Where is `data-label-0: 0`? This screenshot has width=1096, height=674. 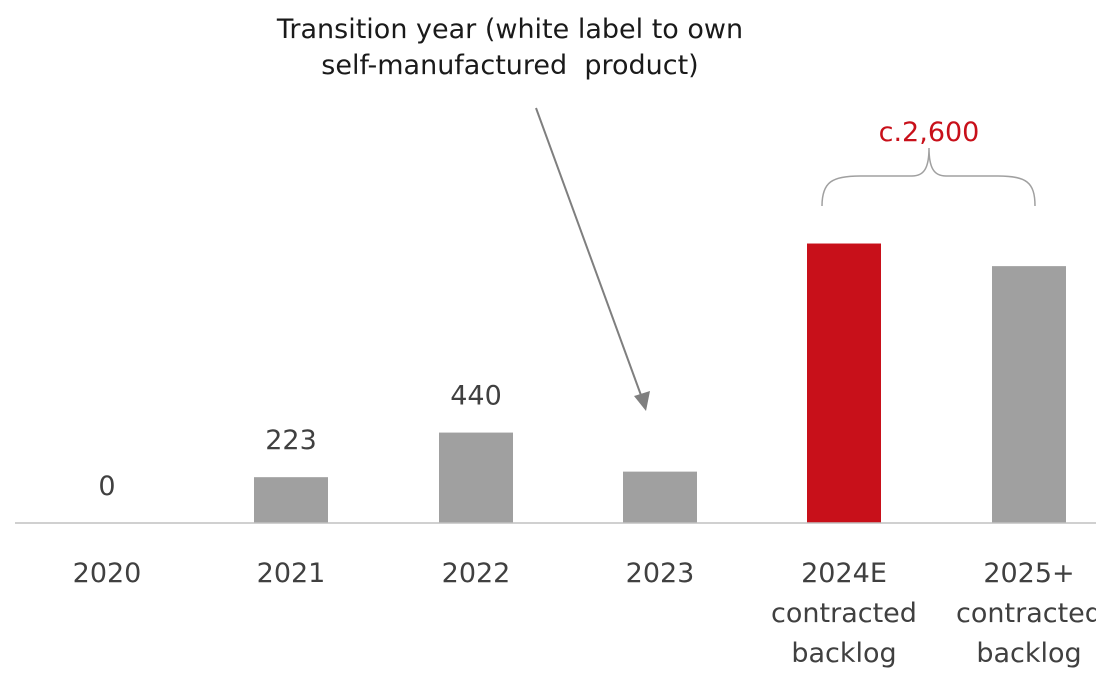
data-label-0: 0 is located at coordinates (106, 486).